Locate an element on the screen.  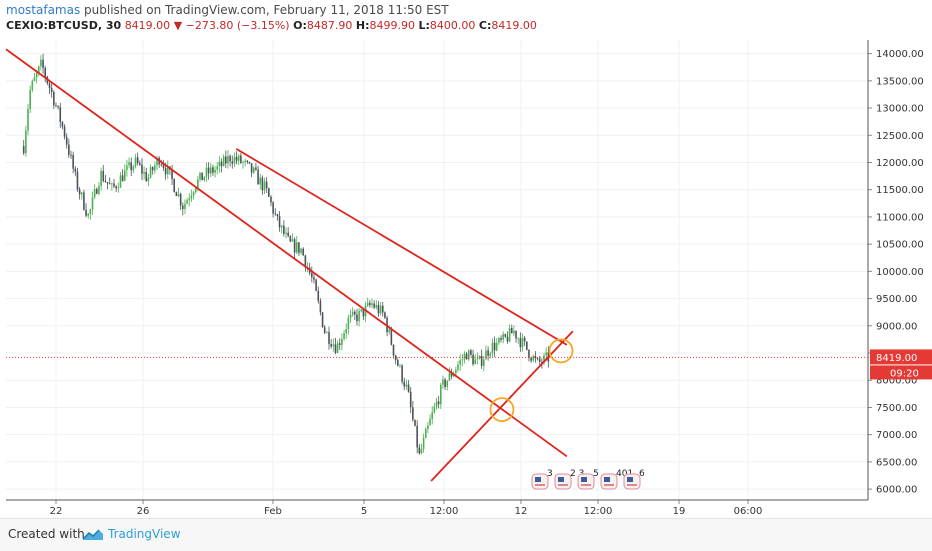
tradingview-logo-icon is located at coordinates (92, 534).